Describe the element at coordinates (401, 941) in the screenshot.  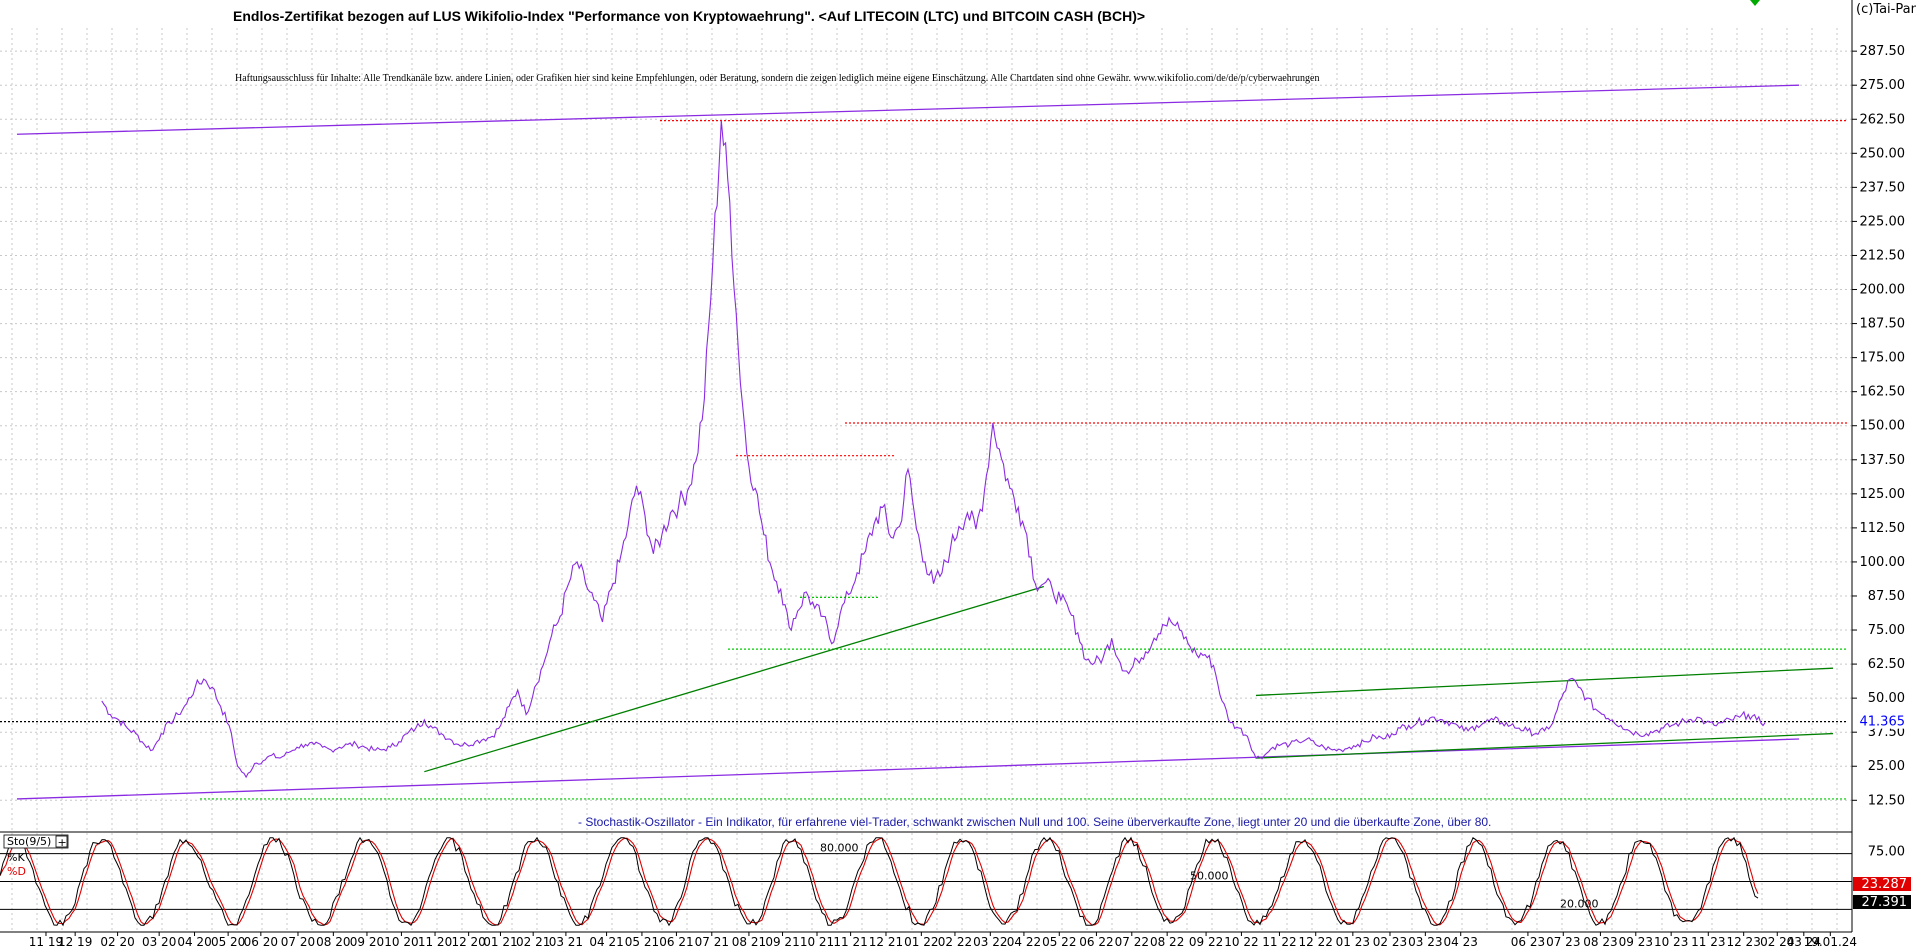
I see `x-tick-label: 10 20` at that location.